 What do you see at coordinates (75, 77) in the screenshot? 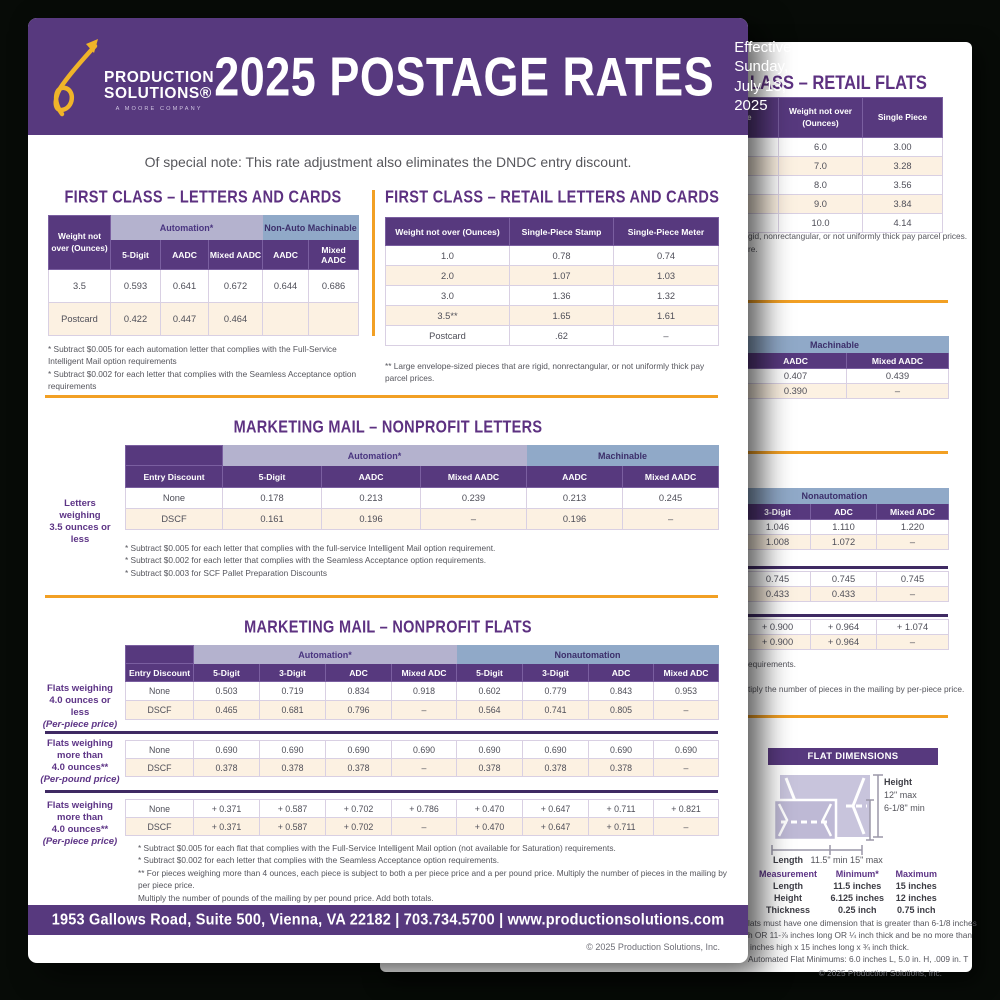
I see `logo-swoosh-icon` at bounding box center [75, 77].